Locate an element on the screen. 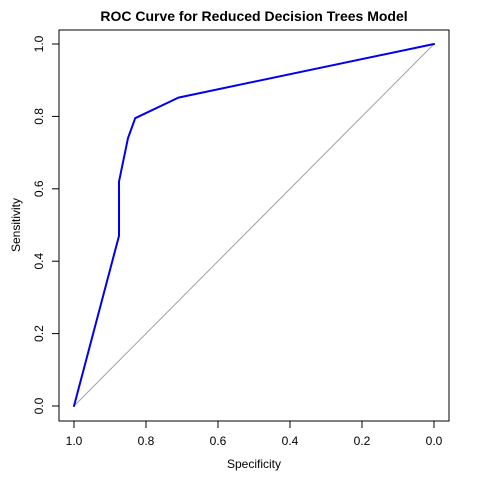  y-tick-label: 0.6 is located at coordinates (39, 188).